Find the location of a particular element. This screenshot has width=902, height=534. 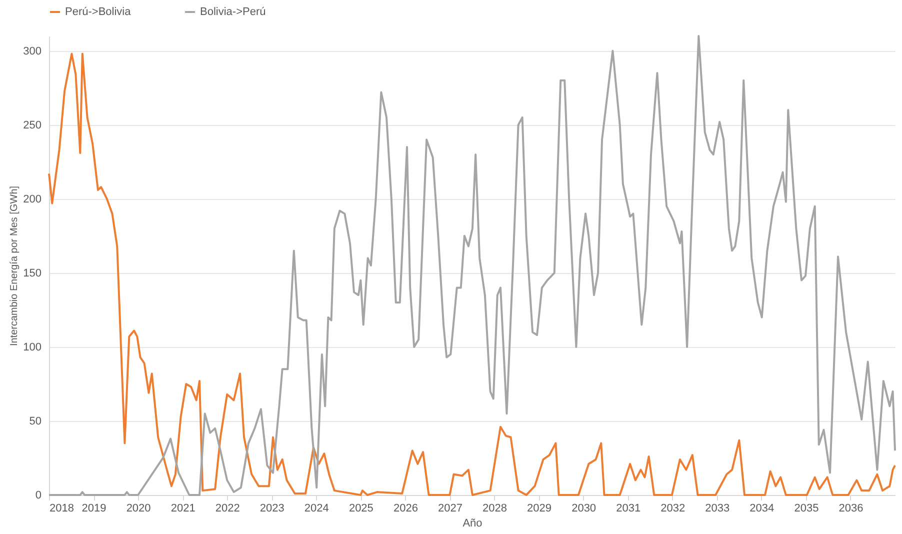

x-tick-label: 2032 is located at coordinates (673, 508).